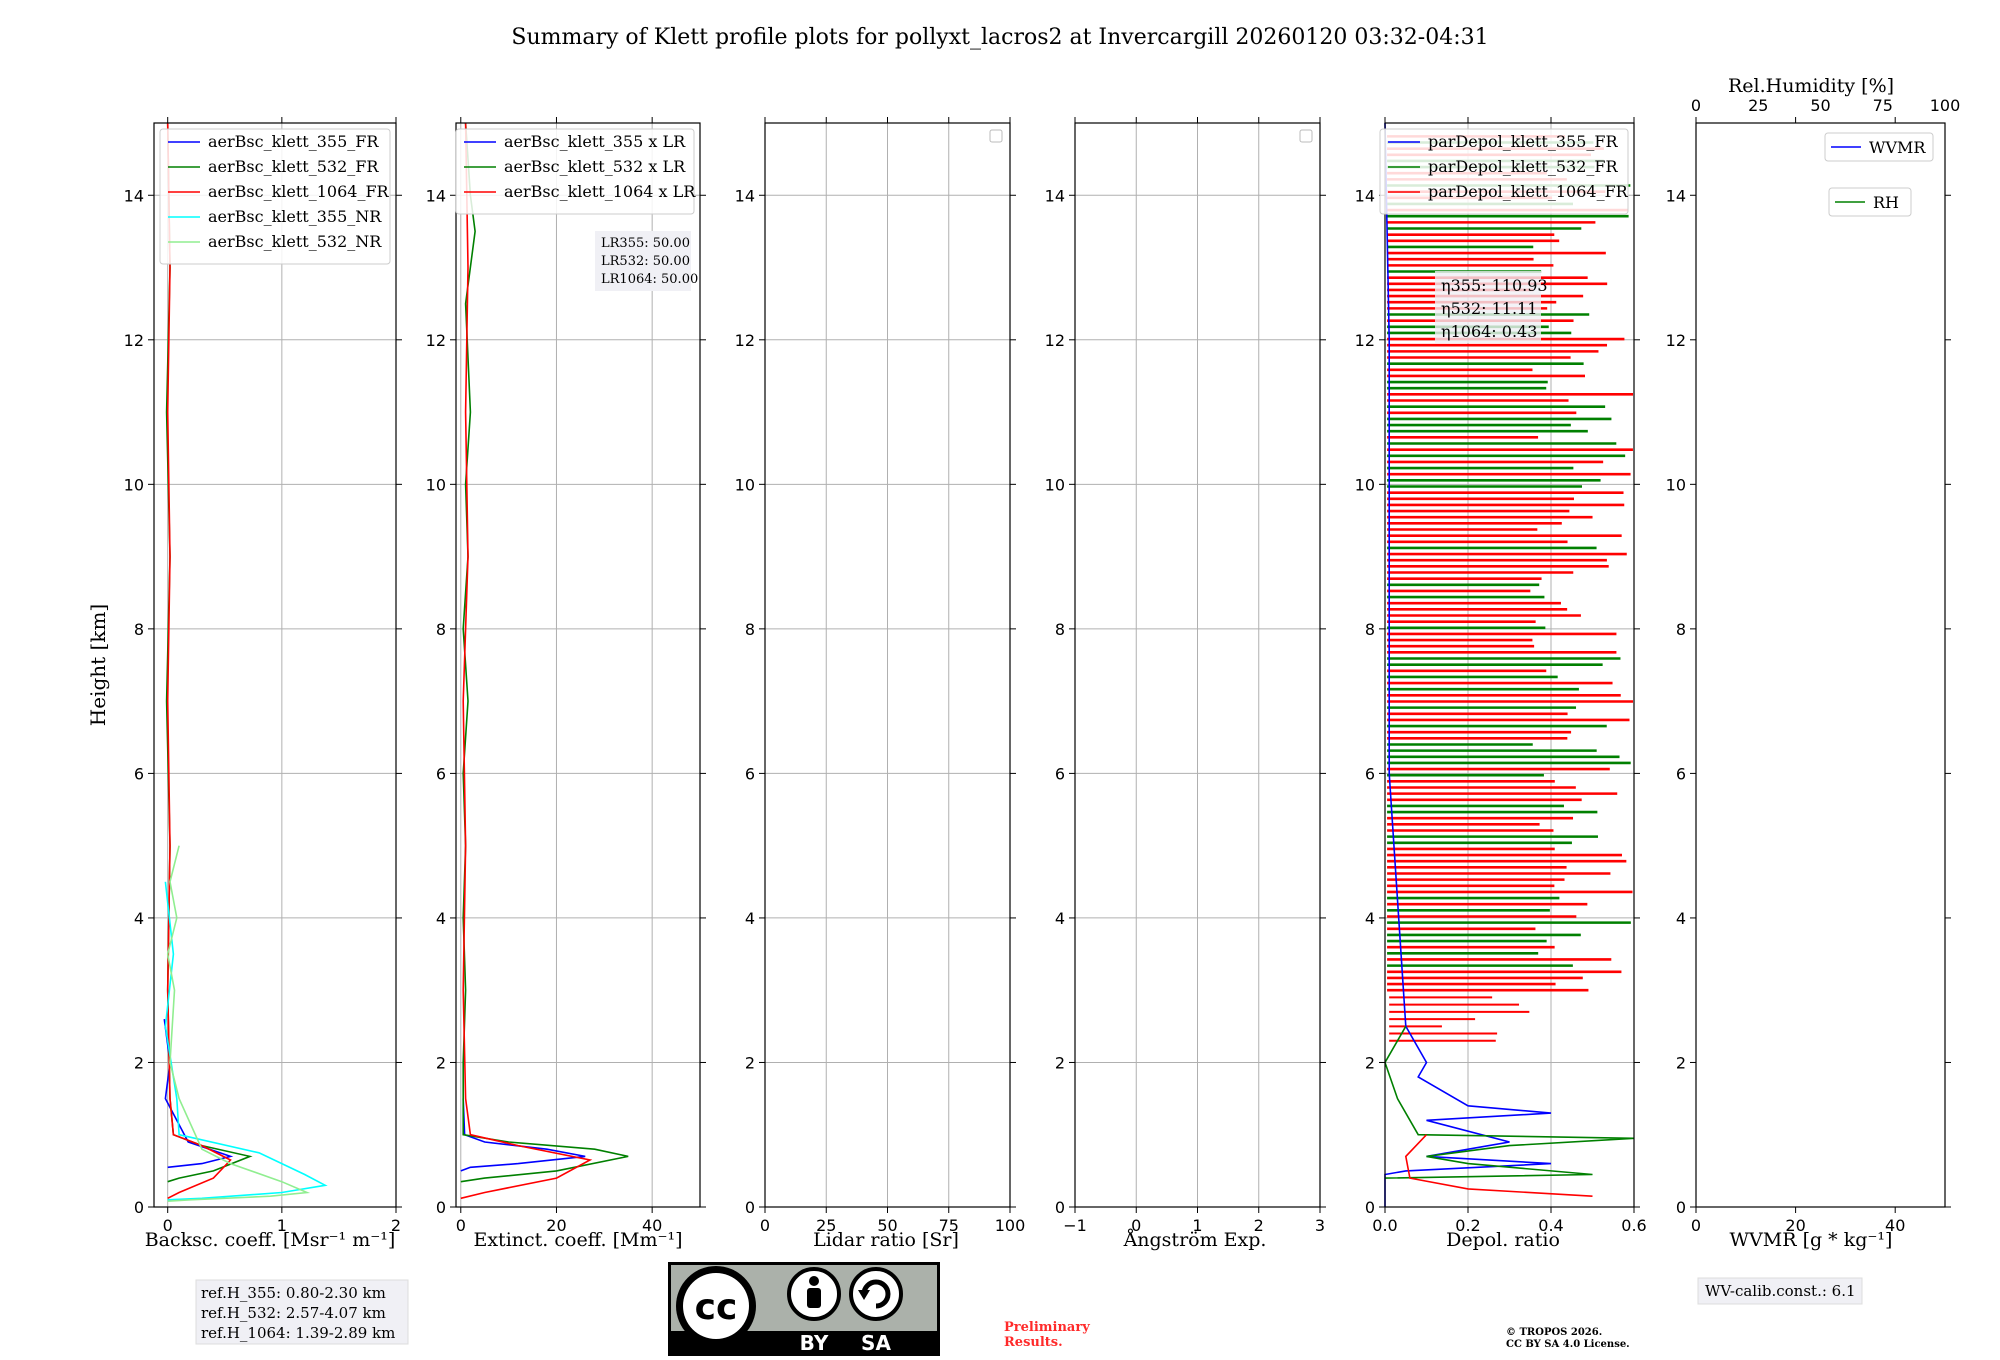 This screenshot has height=1360, width=2000. What do you see at coordinates (1047, 1327) in the screenshot?
I see `preliminary-line1: Preliminary` at bounding box center [1047, 1327].